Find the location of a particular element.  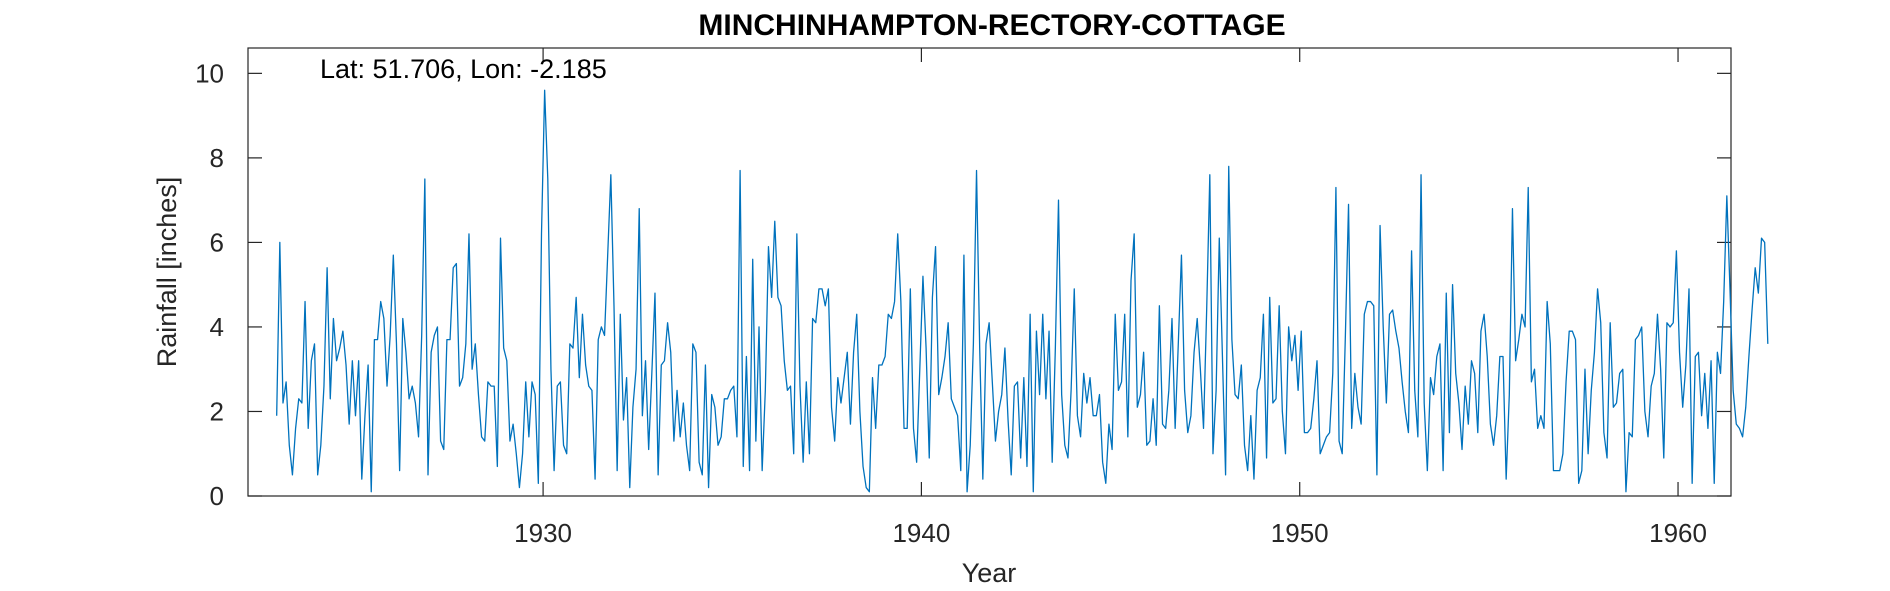

x-tick-label: 1960 is located at coordinates (1678, 533).